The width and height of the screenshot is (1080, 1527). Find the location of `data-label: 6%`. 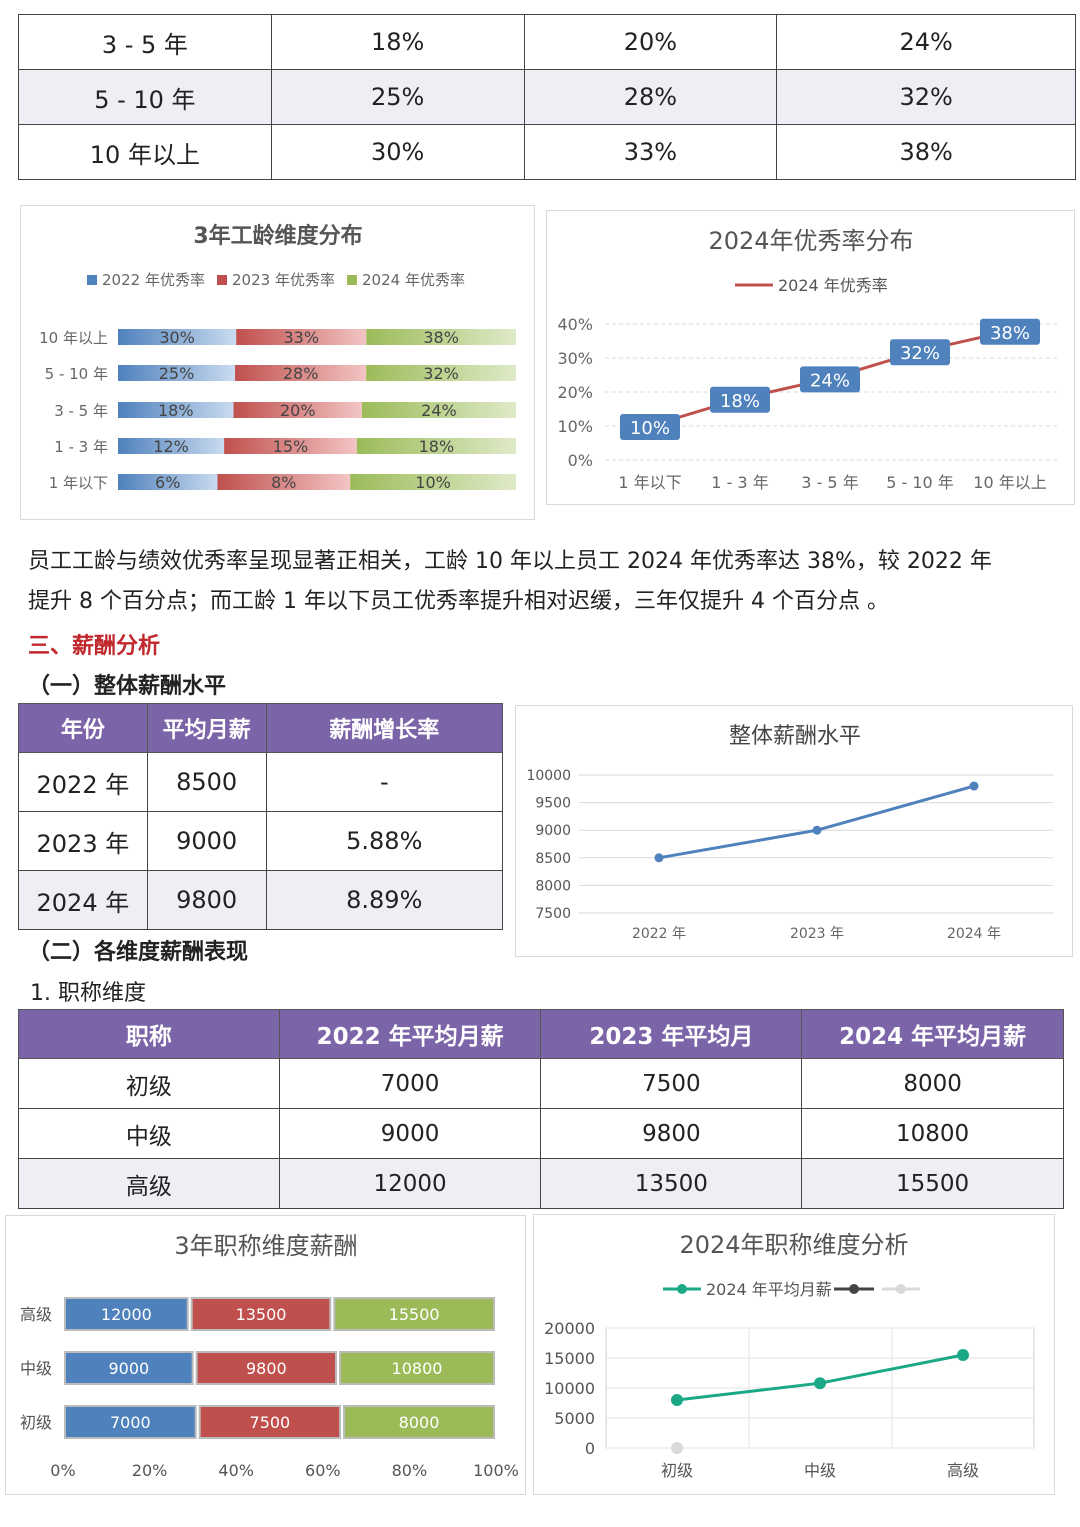

data-label: 6% is located at coordinates (167, 482).